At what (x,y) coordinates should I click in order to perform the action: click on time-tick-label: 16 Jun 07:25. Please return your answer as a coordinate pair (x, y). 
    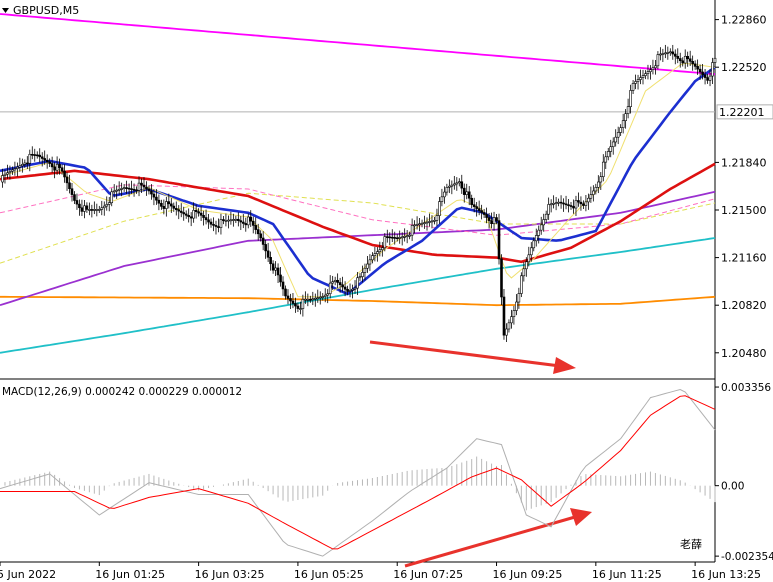
    Looking at the image, I should click on (428, 574).